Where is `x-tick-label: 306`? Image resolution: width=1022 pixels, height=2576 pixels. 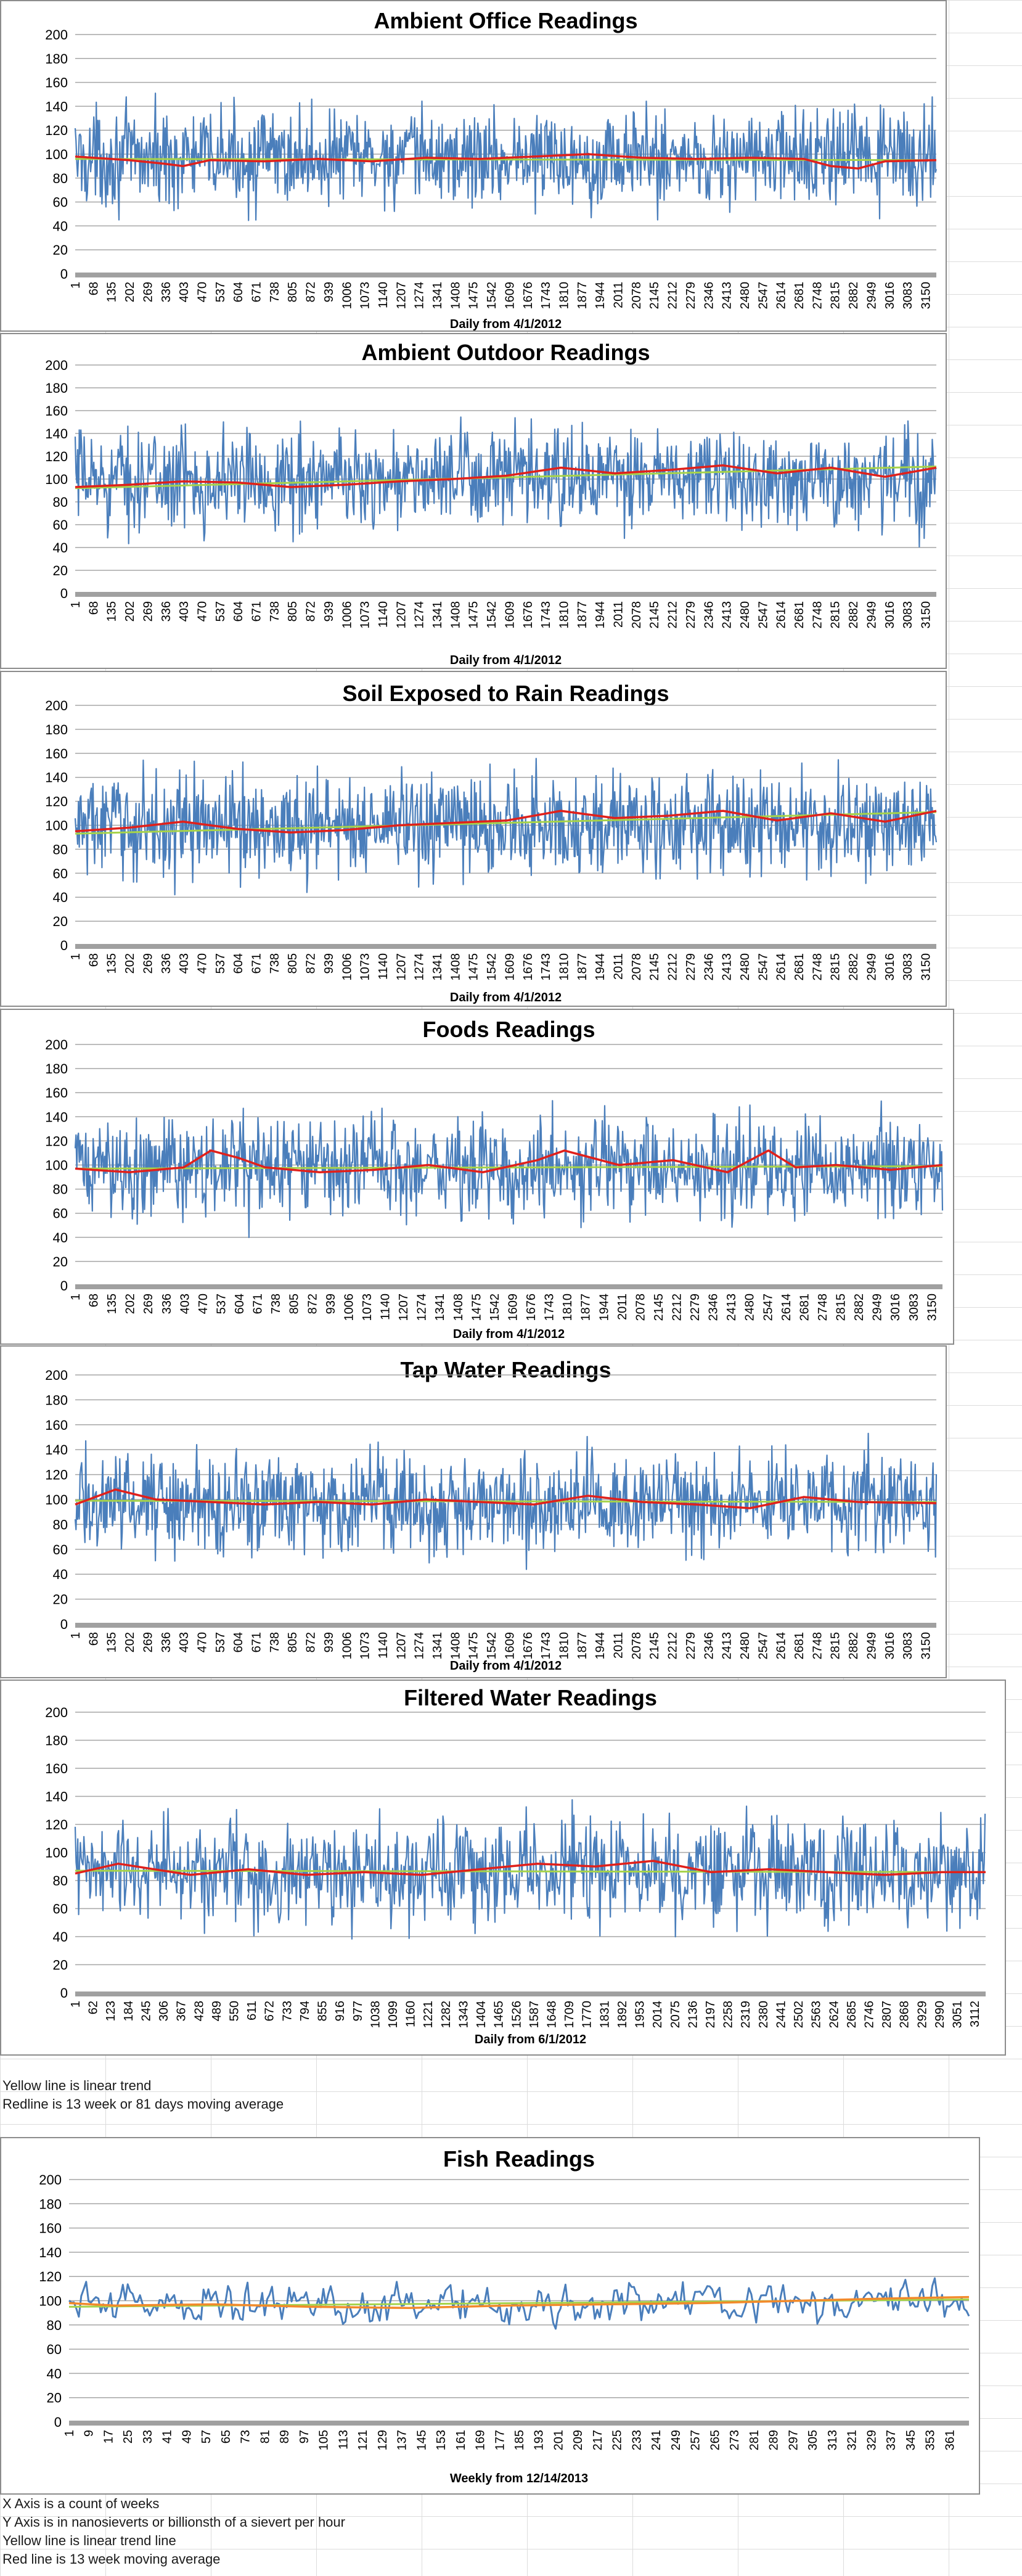
x-tick-label: 306 is located at coordinates (164, 2011).